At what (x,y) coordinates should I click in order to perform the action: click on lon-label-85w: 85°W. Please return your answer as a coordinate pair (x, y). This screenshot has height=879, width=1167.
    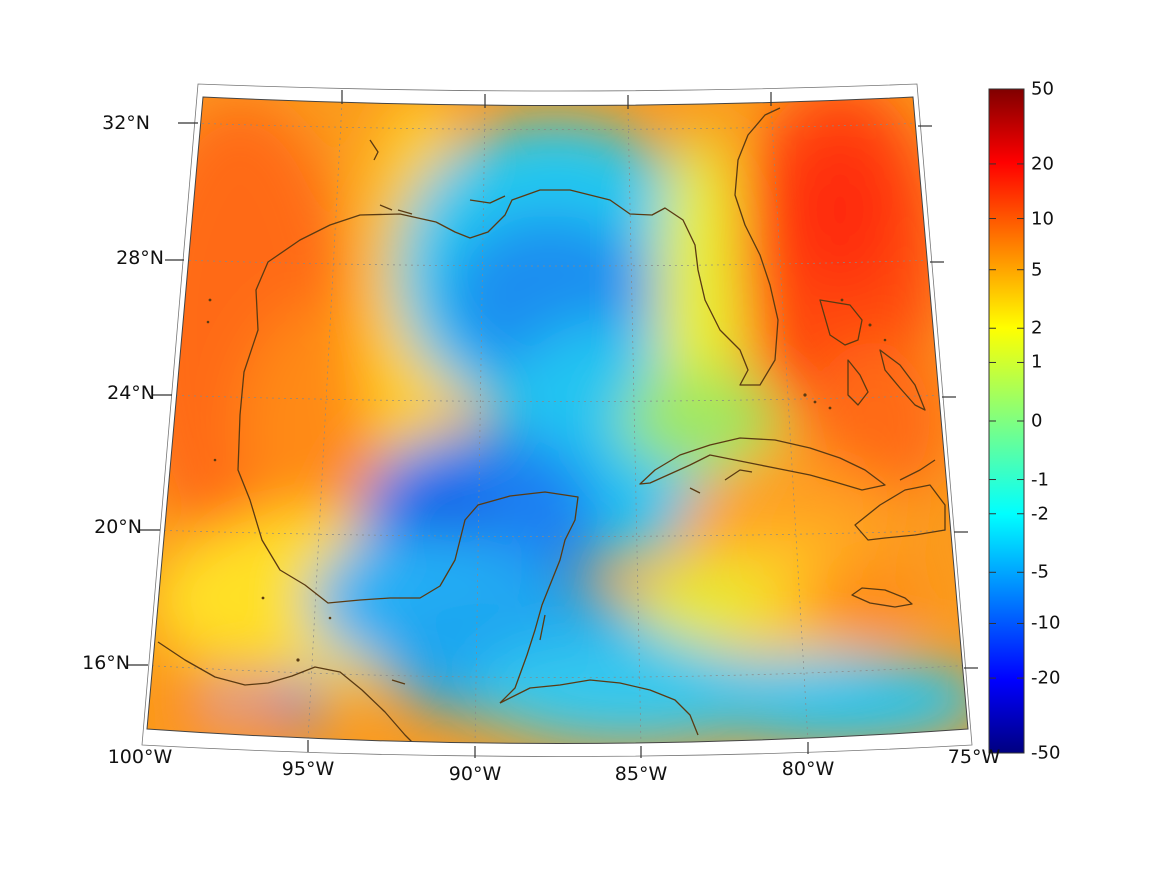
    Looking at the image, I should click on (641, 774).